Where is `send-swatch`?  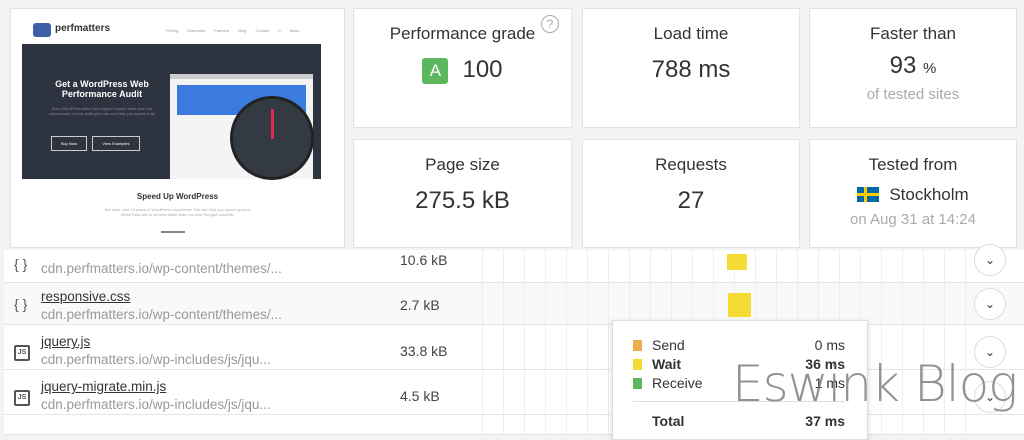 send-swatch is located at coordinates (637, 345).